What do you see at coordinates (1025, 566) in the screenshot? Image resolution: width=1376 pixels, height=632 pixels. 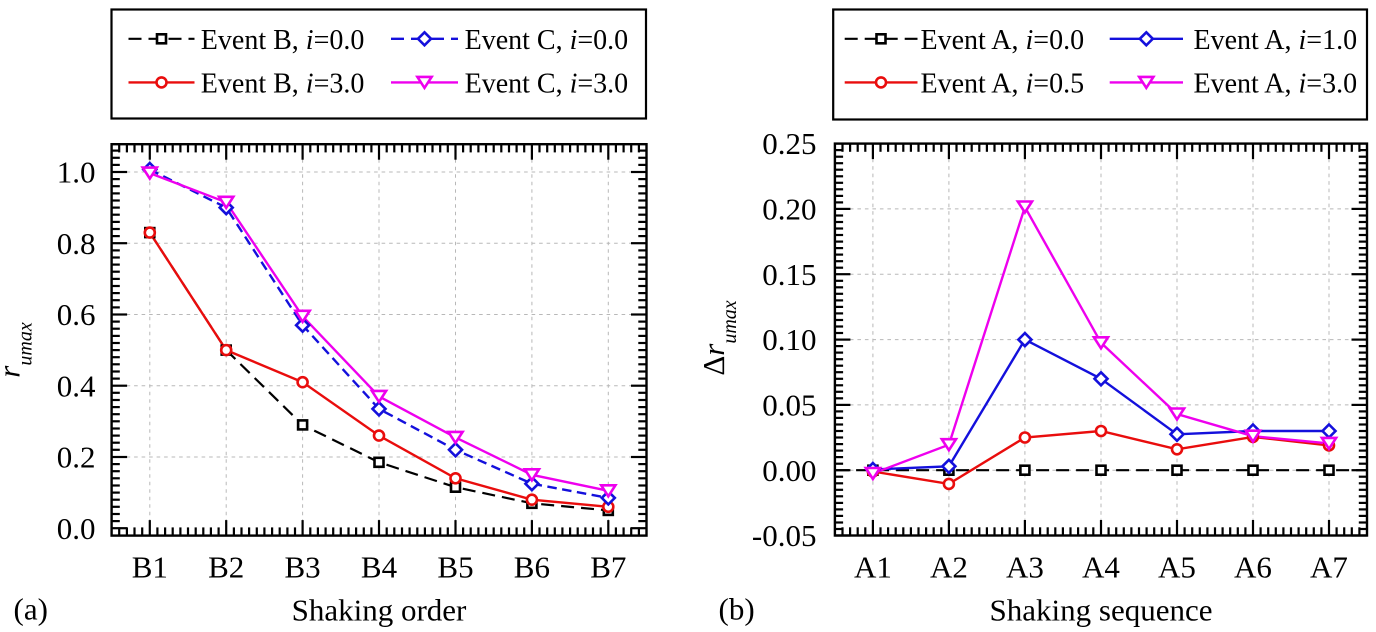 I see `svg-text: A3` at bounding box center [1025, 566].